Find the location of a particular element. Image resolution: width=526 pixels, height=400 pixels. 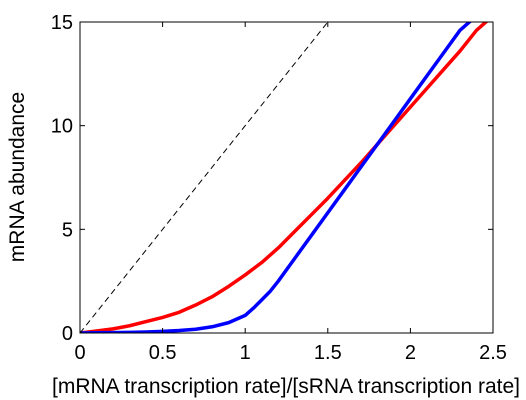

y-tick-label: 15 is located at coordinates (62, 23).